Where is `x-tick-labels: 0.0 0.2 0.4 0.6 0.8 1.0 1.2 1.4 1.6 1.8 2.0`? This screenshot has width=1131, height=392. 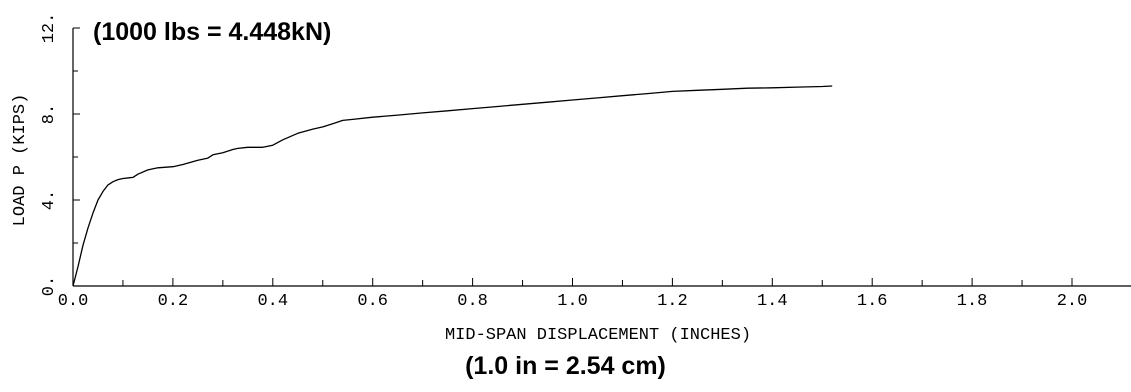 x-tick-labels: 0.0 0.2 0.4 0.6 0.8 1.0 1.2 1.4 1.6 1.8 2.0 is located at coordinates (573, 301).